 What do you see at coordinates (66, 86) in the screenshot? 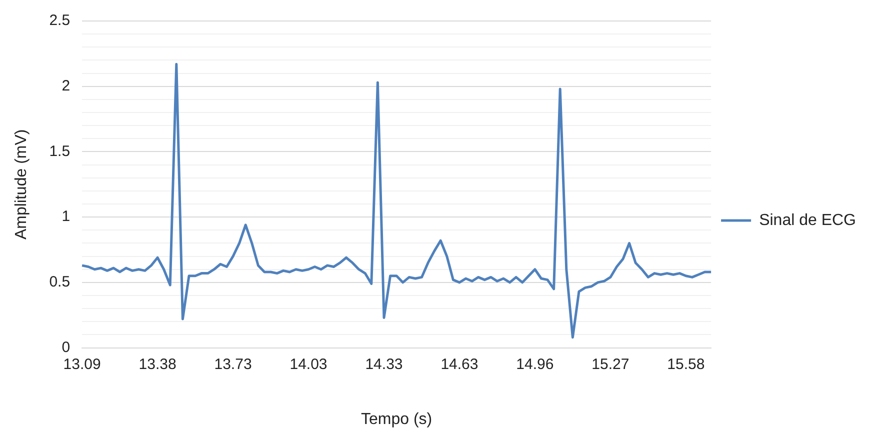
I see `y-tick-label: 2` at bounding box center [66, 86].